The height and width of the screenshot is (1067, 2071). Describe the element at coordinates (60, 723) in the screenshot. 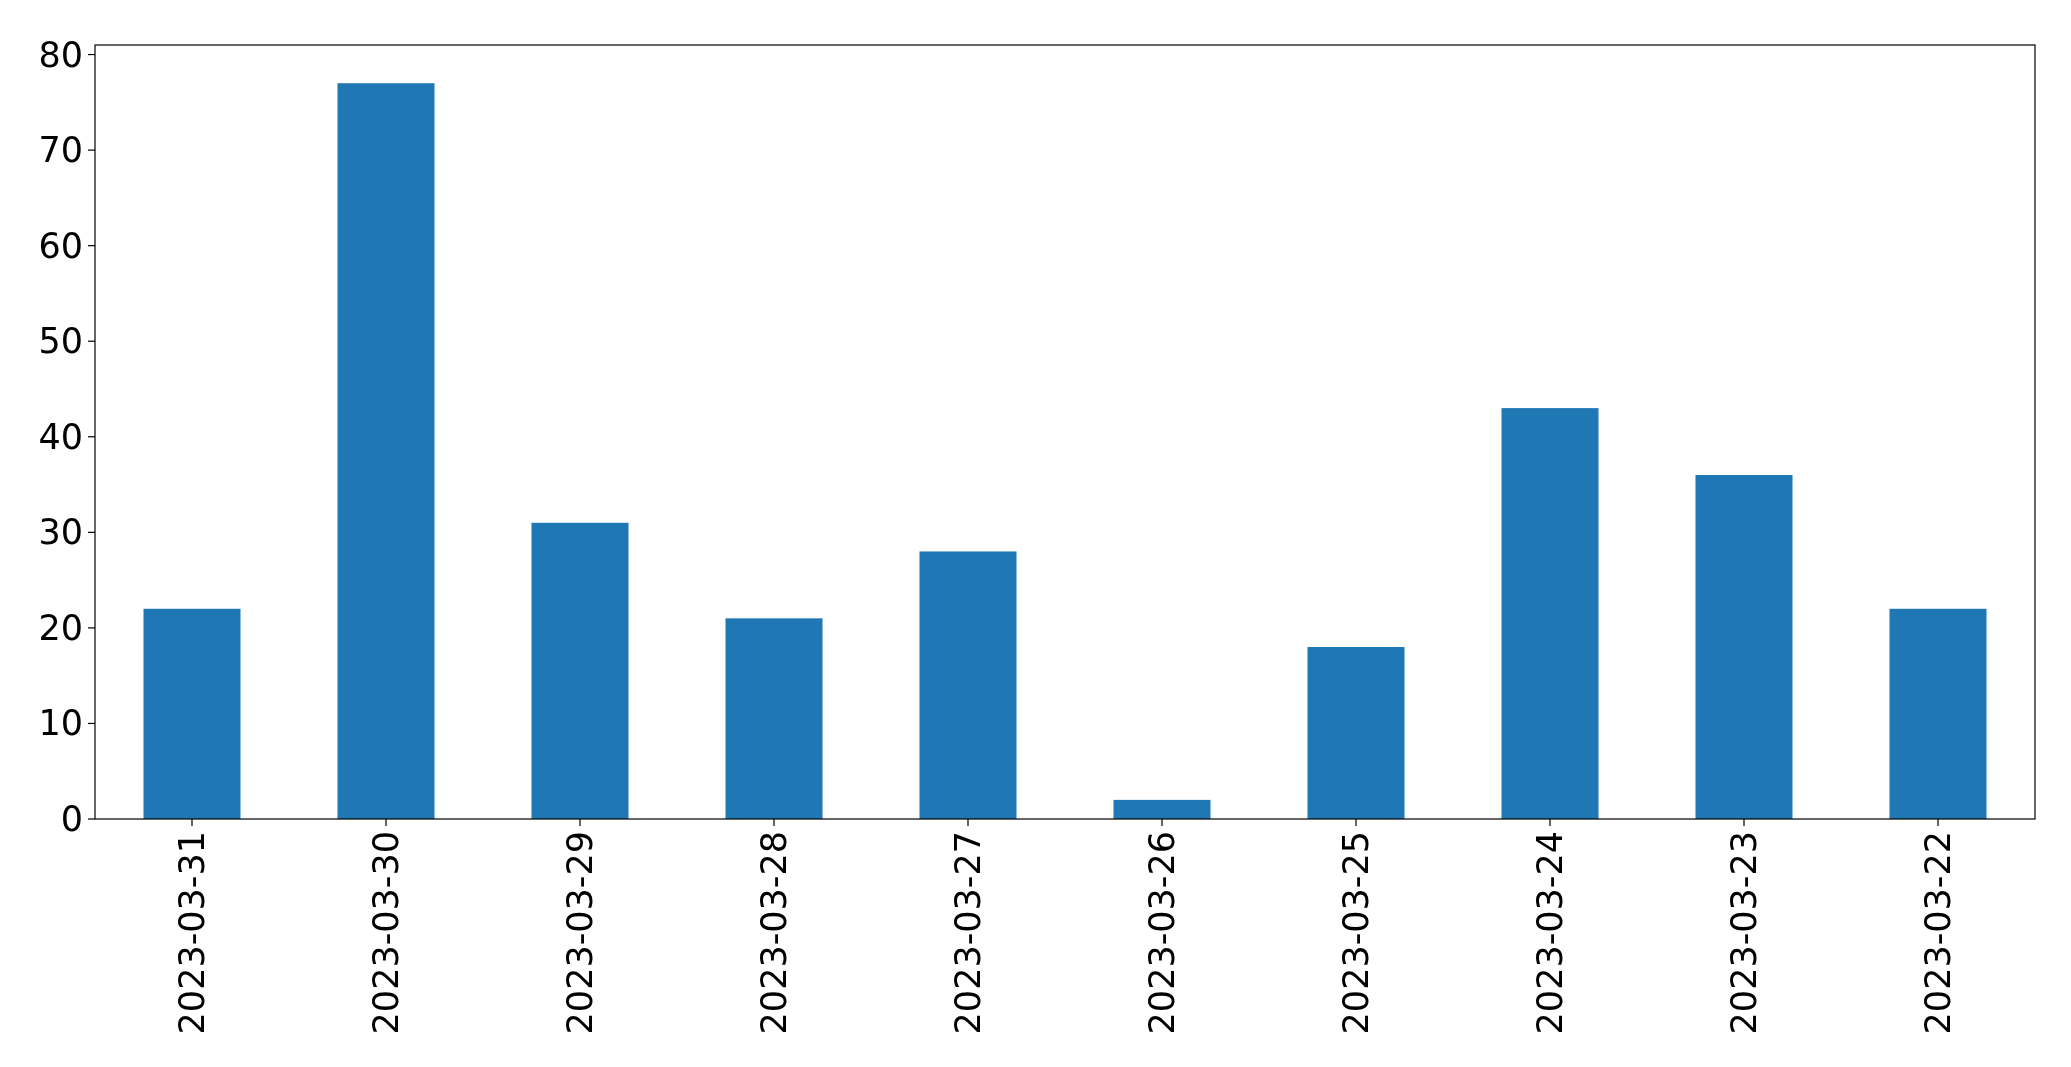

I see `y-tick-label: 10` at that location.